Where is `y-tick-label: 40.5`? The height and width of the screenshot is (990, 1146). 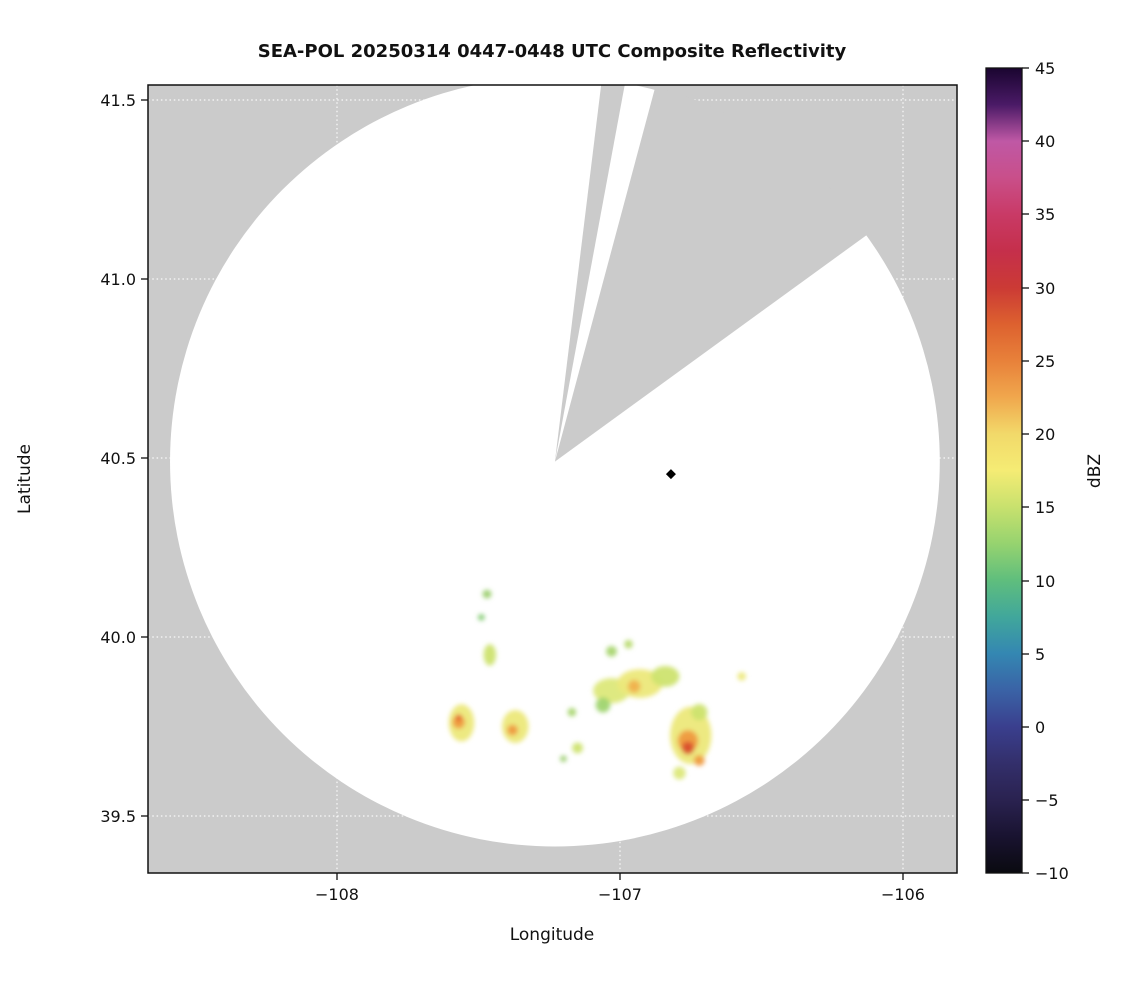
y-tick-label: 40.5 is located at coordinates (118, 458).